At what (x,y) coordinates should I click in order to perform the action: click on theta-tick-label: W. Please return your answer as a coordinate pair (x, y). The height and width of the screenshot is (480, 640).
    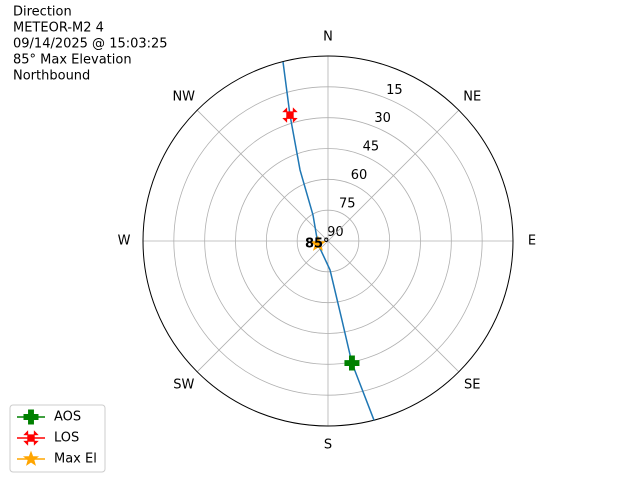
    Looking at the image, I should click on (124, 241).